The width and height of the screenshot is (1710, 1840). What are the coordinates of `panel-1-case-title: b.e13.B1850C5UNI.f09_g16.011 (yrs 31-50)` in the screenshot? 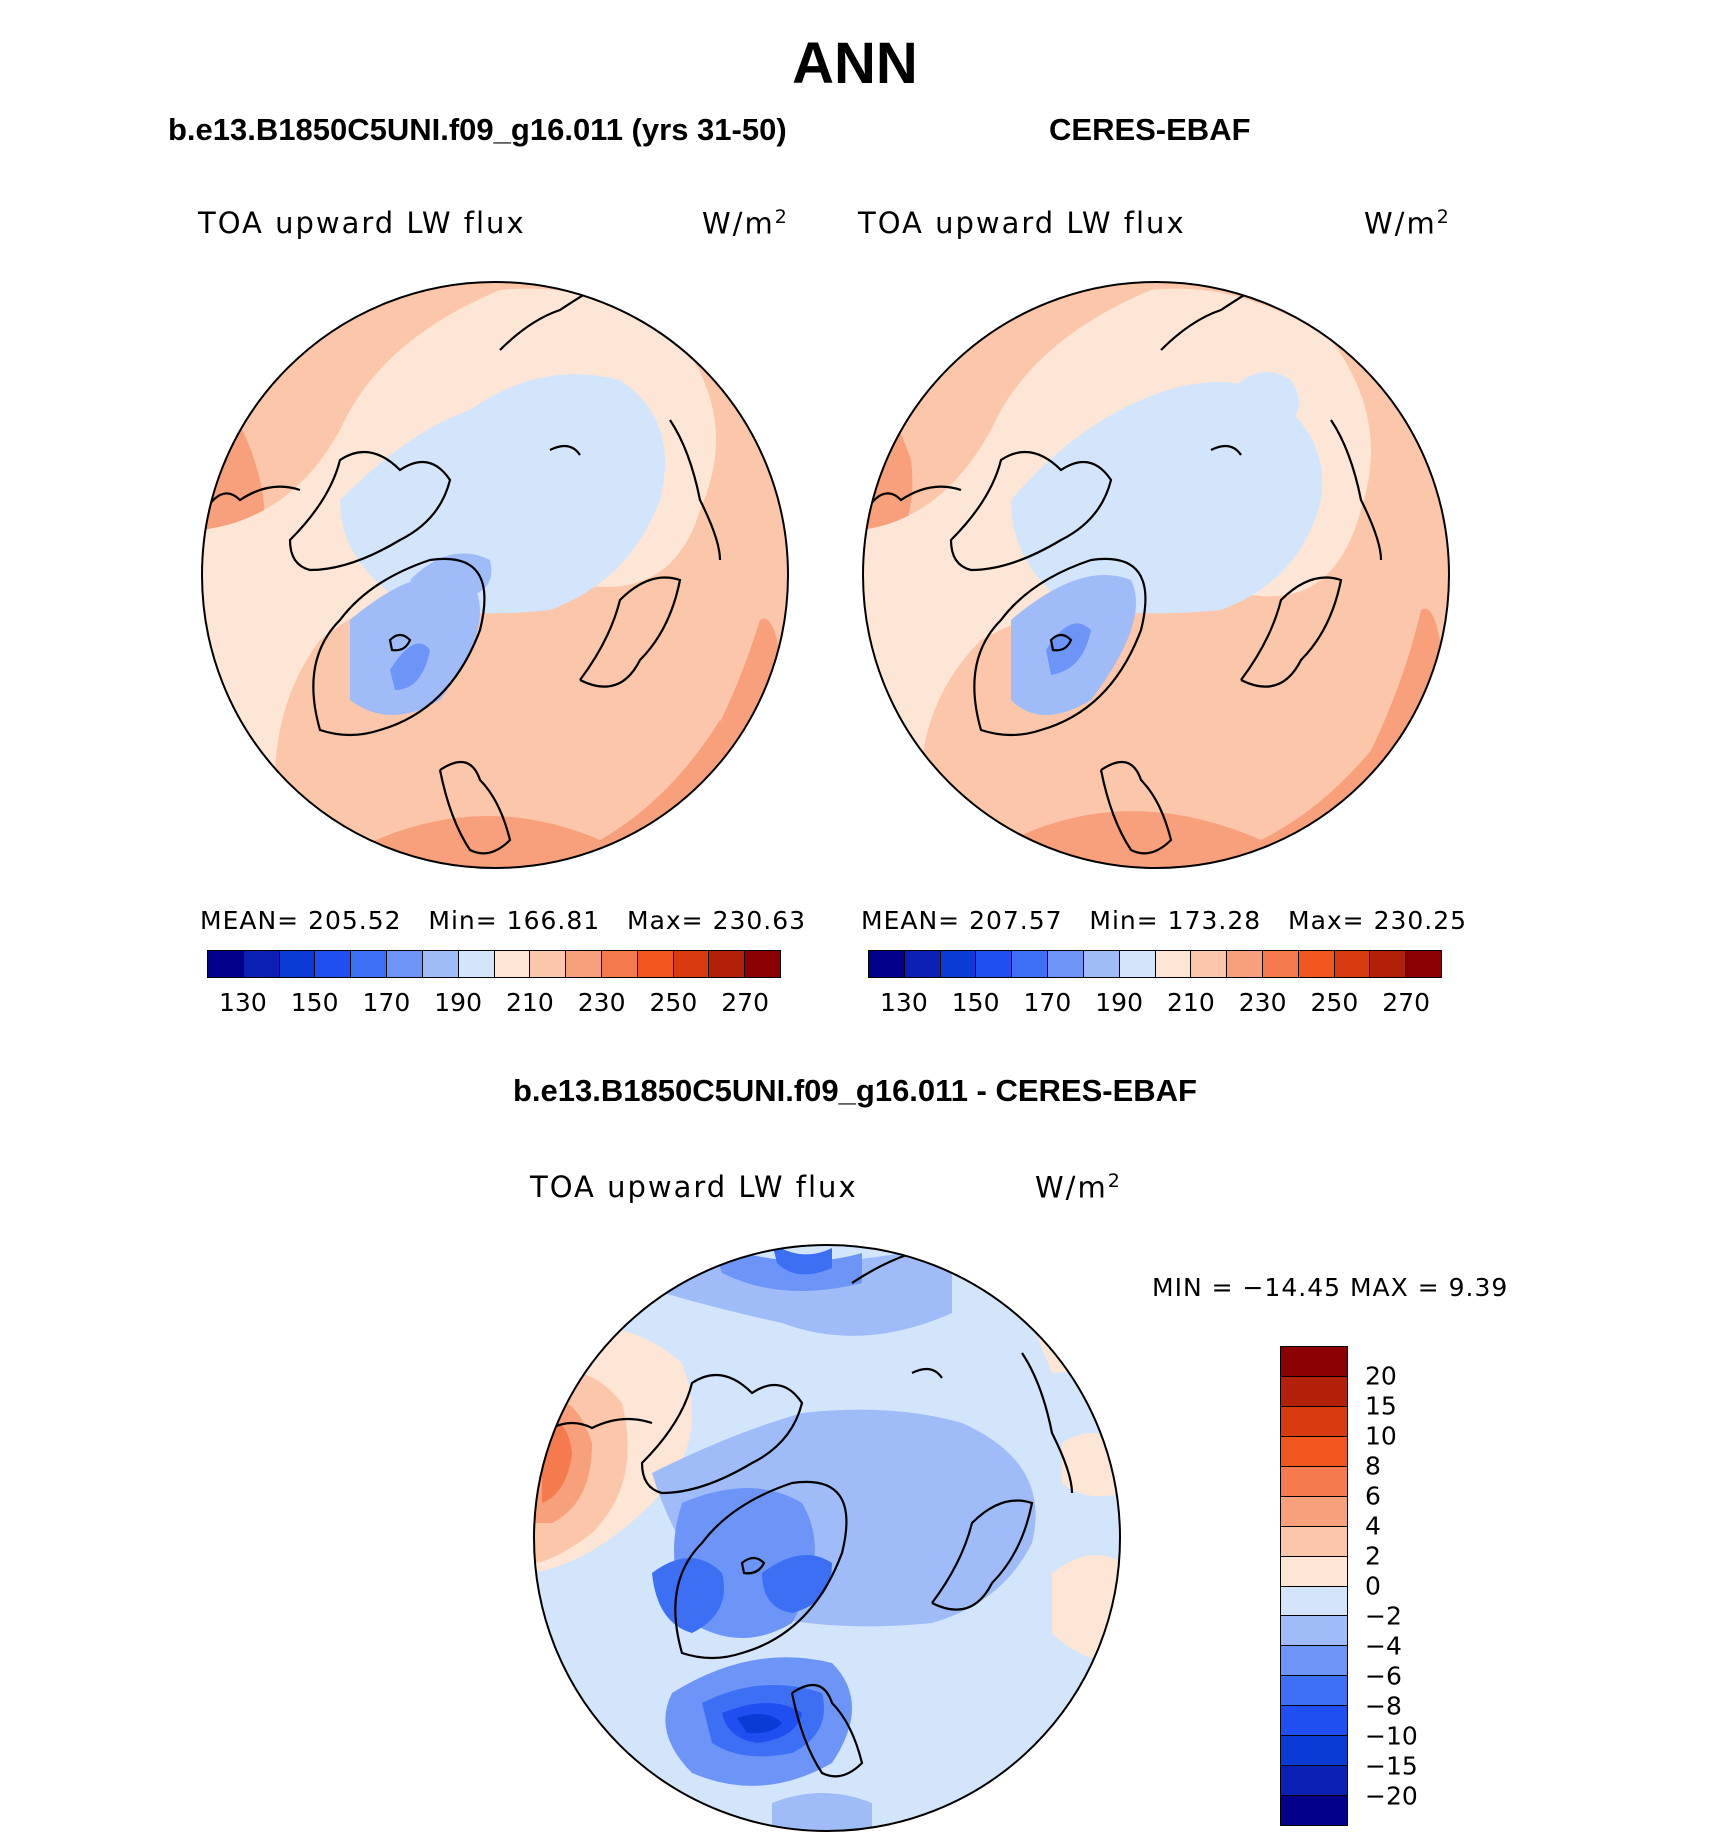 It's located at (477, 129).